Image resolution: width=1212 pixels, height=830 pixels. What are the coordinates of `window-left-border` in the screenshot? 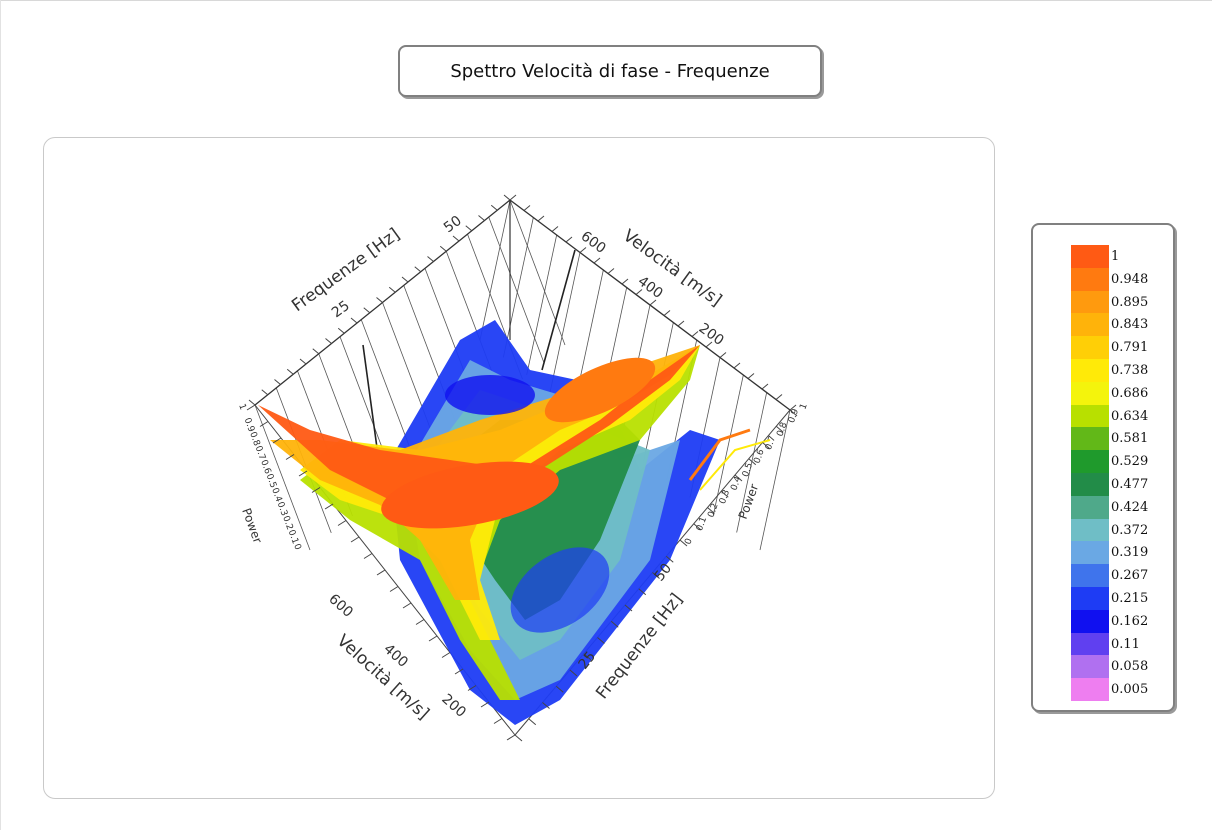 It's located at (0, 415).